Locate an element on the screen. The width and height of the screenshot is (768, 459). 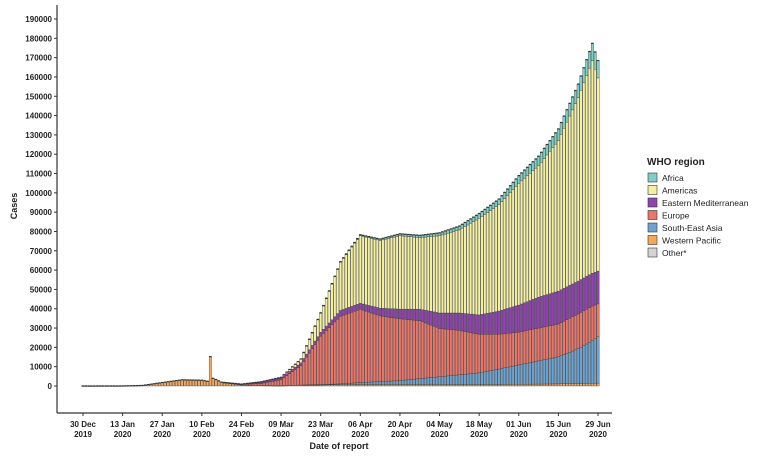
y-tick-label: 120000 is located at coordinates (38, 154).